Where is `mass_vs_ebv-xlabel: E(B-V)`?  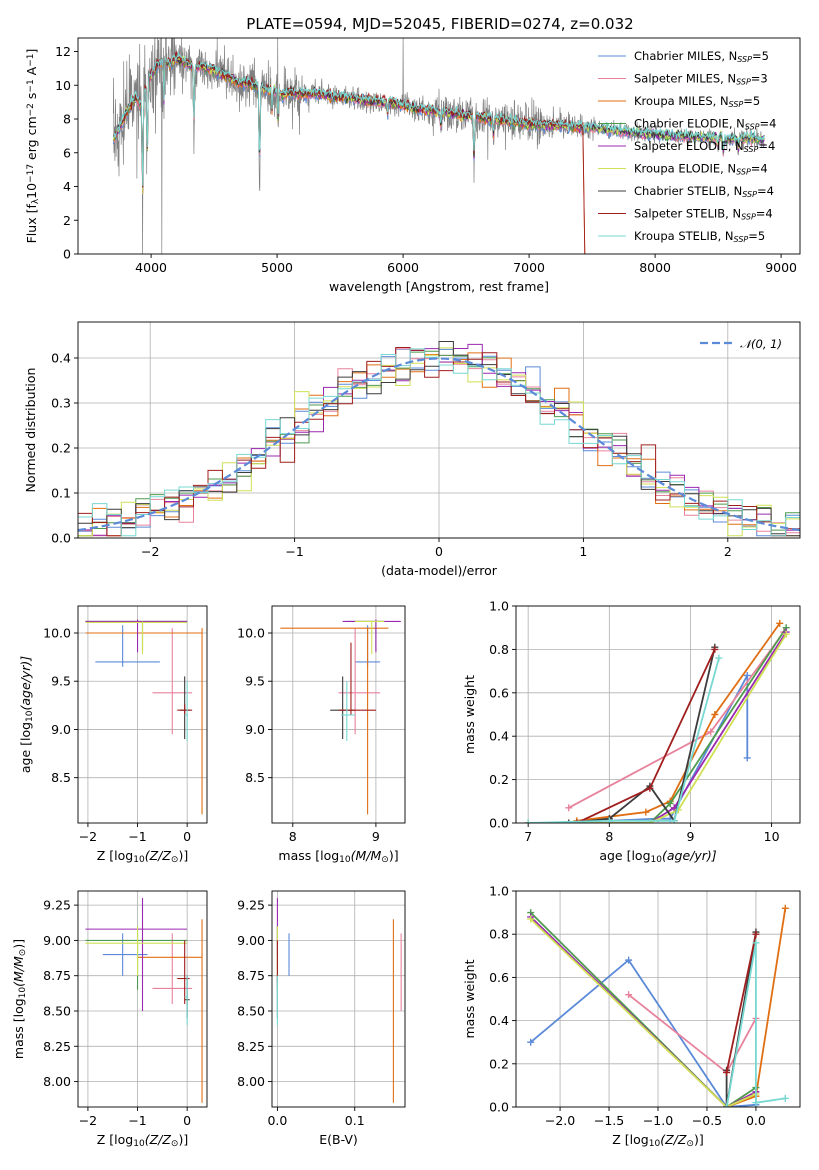
mass_vs_ebv-xlabel: E(B-V) is located at coordinates (338, 1139).